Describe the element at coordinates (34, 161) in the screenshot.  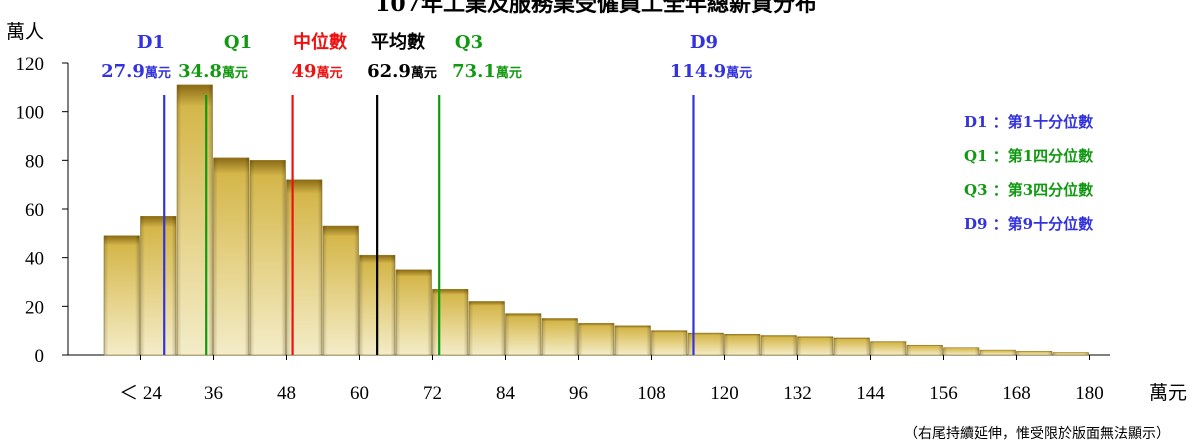
I see `y-tick-label: 80` at that location.